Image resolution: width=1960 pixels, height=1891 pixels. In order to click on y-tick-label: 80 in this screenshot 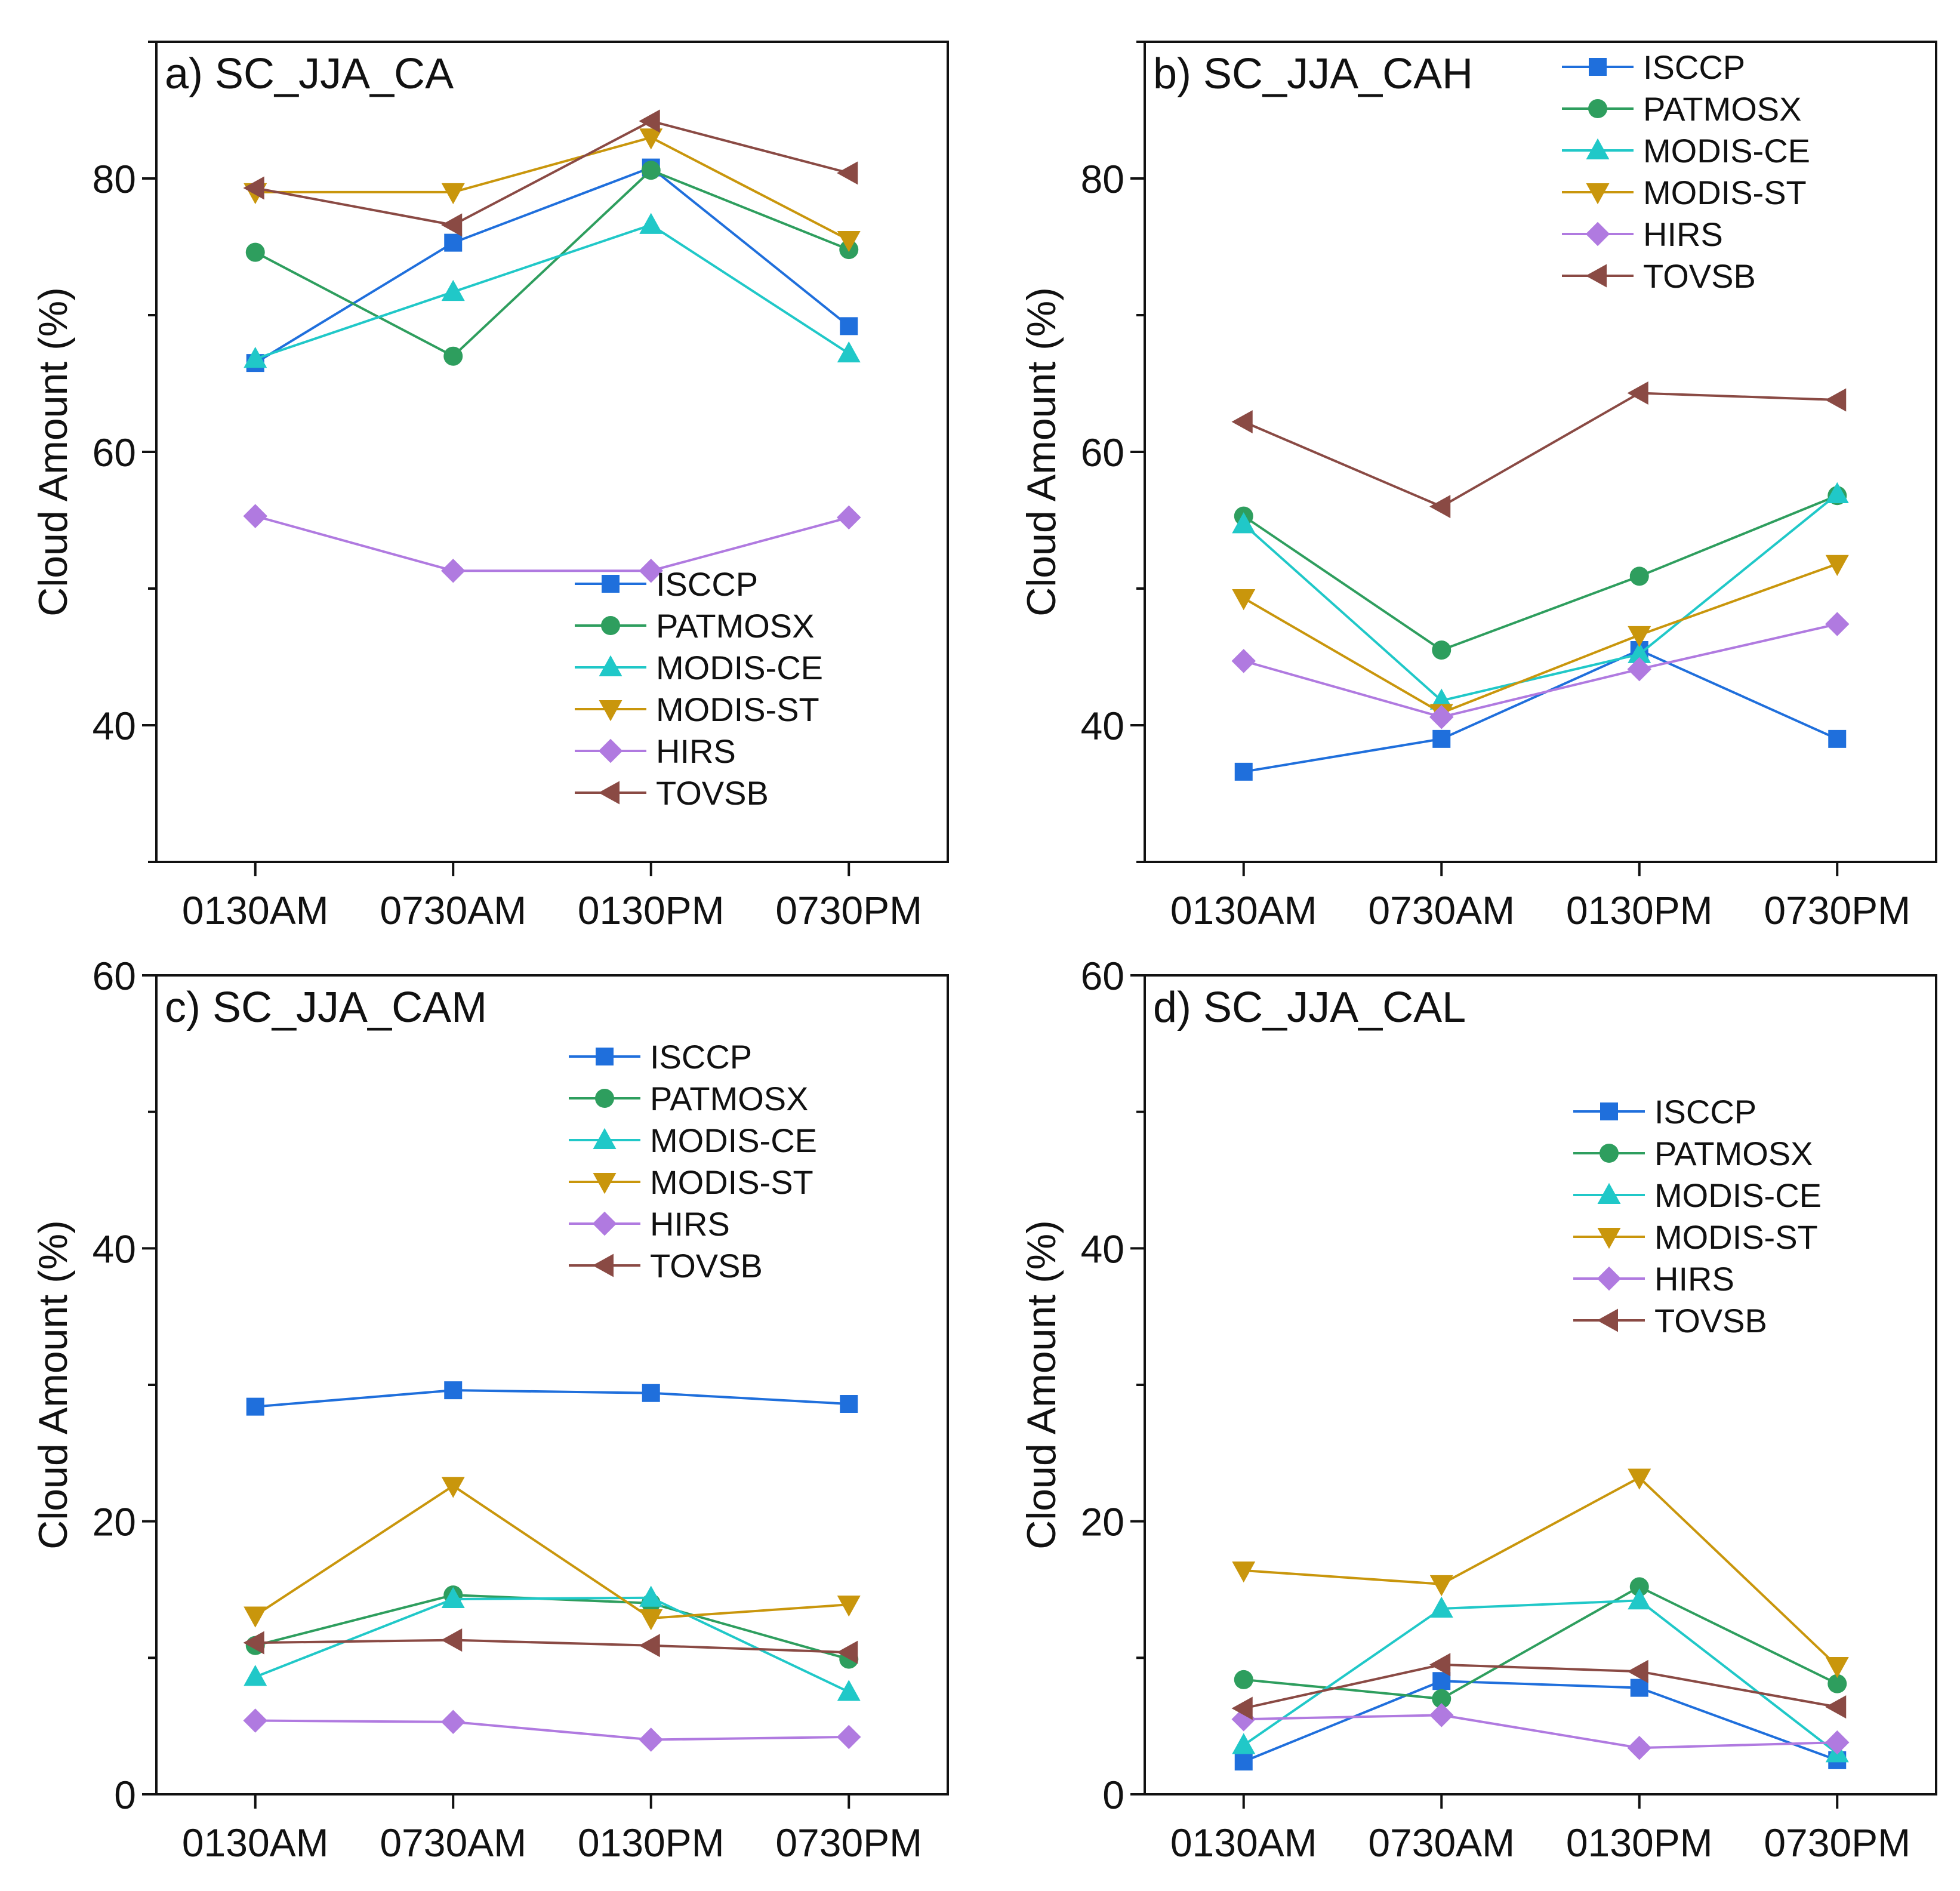, I will do `click(1102, 179)`.